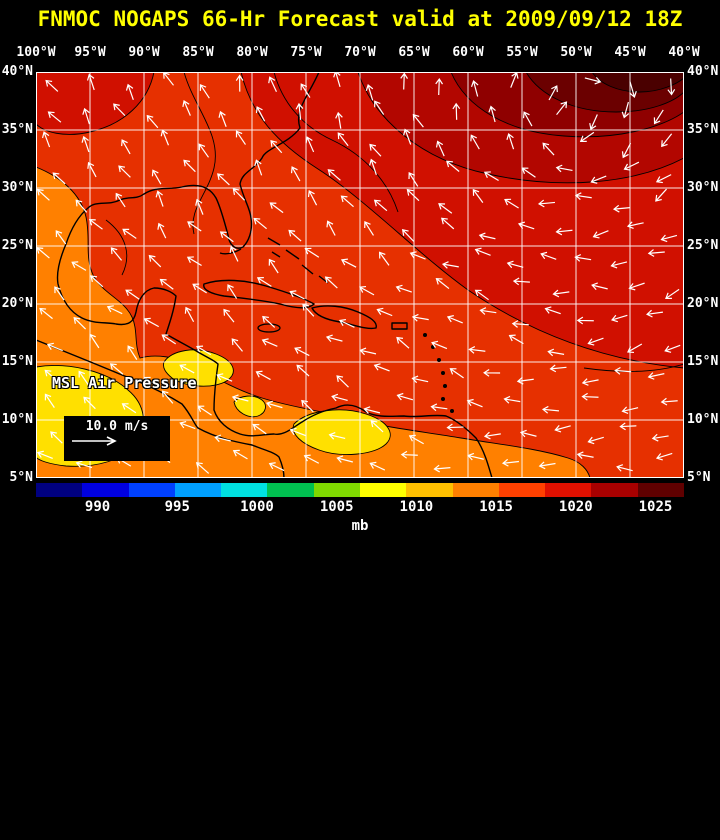 The height and width of the screenshot is (840, 720). What do you see at coordinates (94, 441) in the screenshot?
I see `wind-reference-arrow-icon` at bounding box center [94, 441].